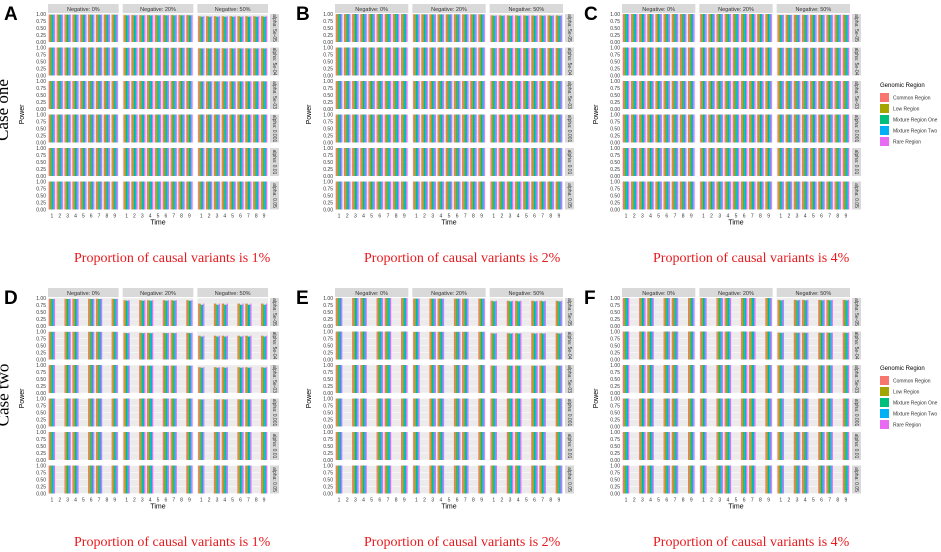 The height and width of the screenshot is (552, 941). I want to click on row-strip-label: alpha: 0.01, so click(856, 162).